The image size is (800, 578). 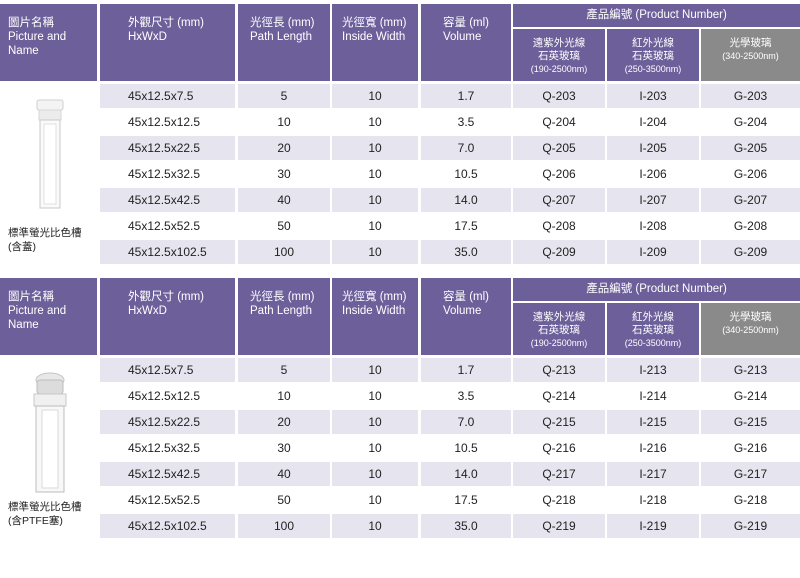 What do you see at coordinates (284, 252) in the screenshot?
I see `cell-path: 100` at bounding box center [284, 252].